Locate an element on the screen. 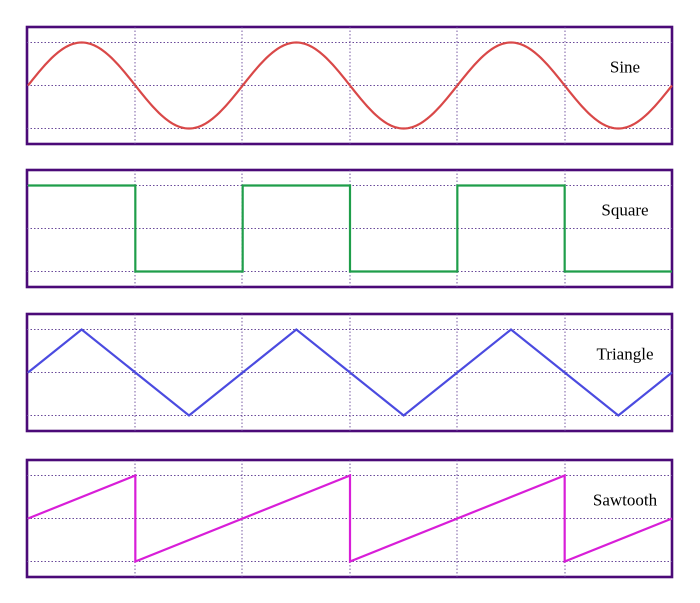 This screenshot has width=700, height=603. sawtooth-label: Sawtooth is located at coordinates (625, 500).